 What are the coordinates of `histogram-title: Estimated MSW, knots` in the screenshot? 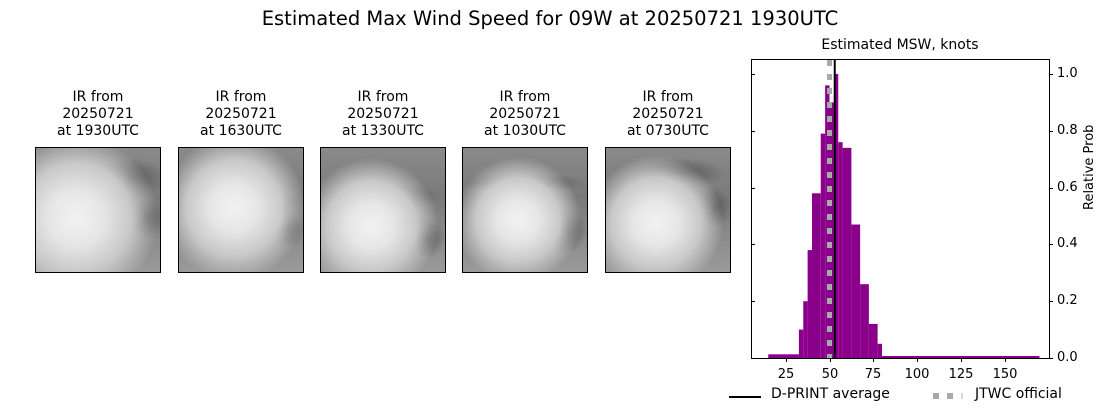 It's located at (900, 45).